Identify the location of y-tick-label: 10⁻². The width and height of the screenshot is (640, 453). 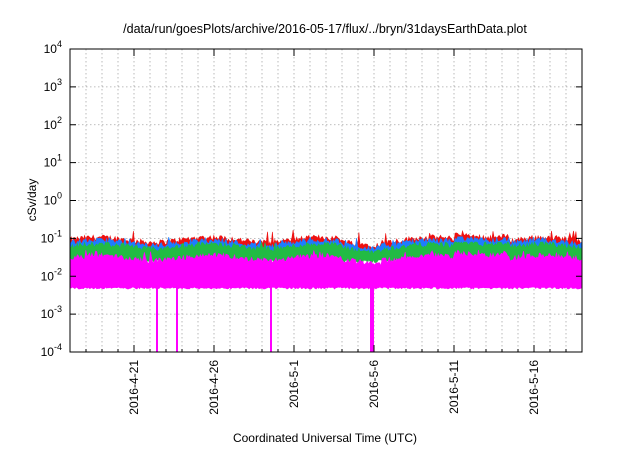
(51, 274).